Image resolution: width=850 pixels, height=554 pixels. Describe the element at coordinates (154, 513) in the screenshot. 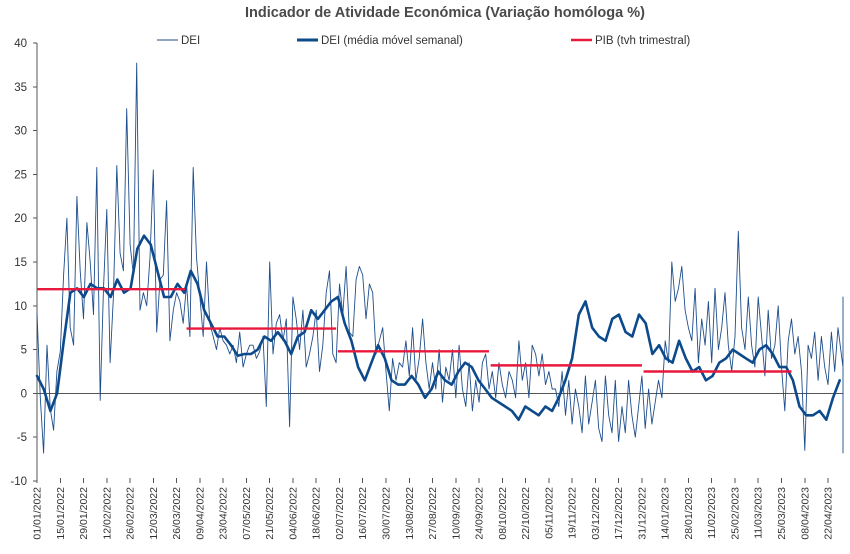

I see `x-tick-label: 12/03/2022` at that location.